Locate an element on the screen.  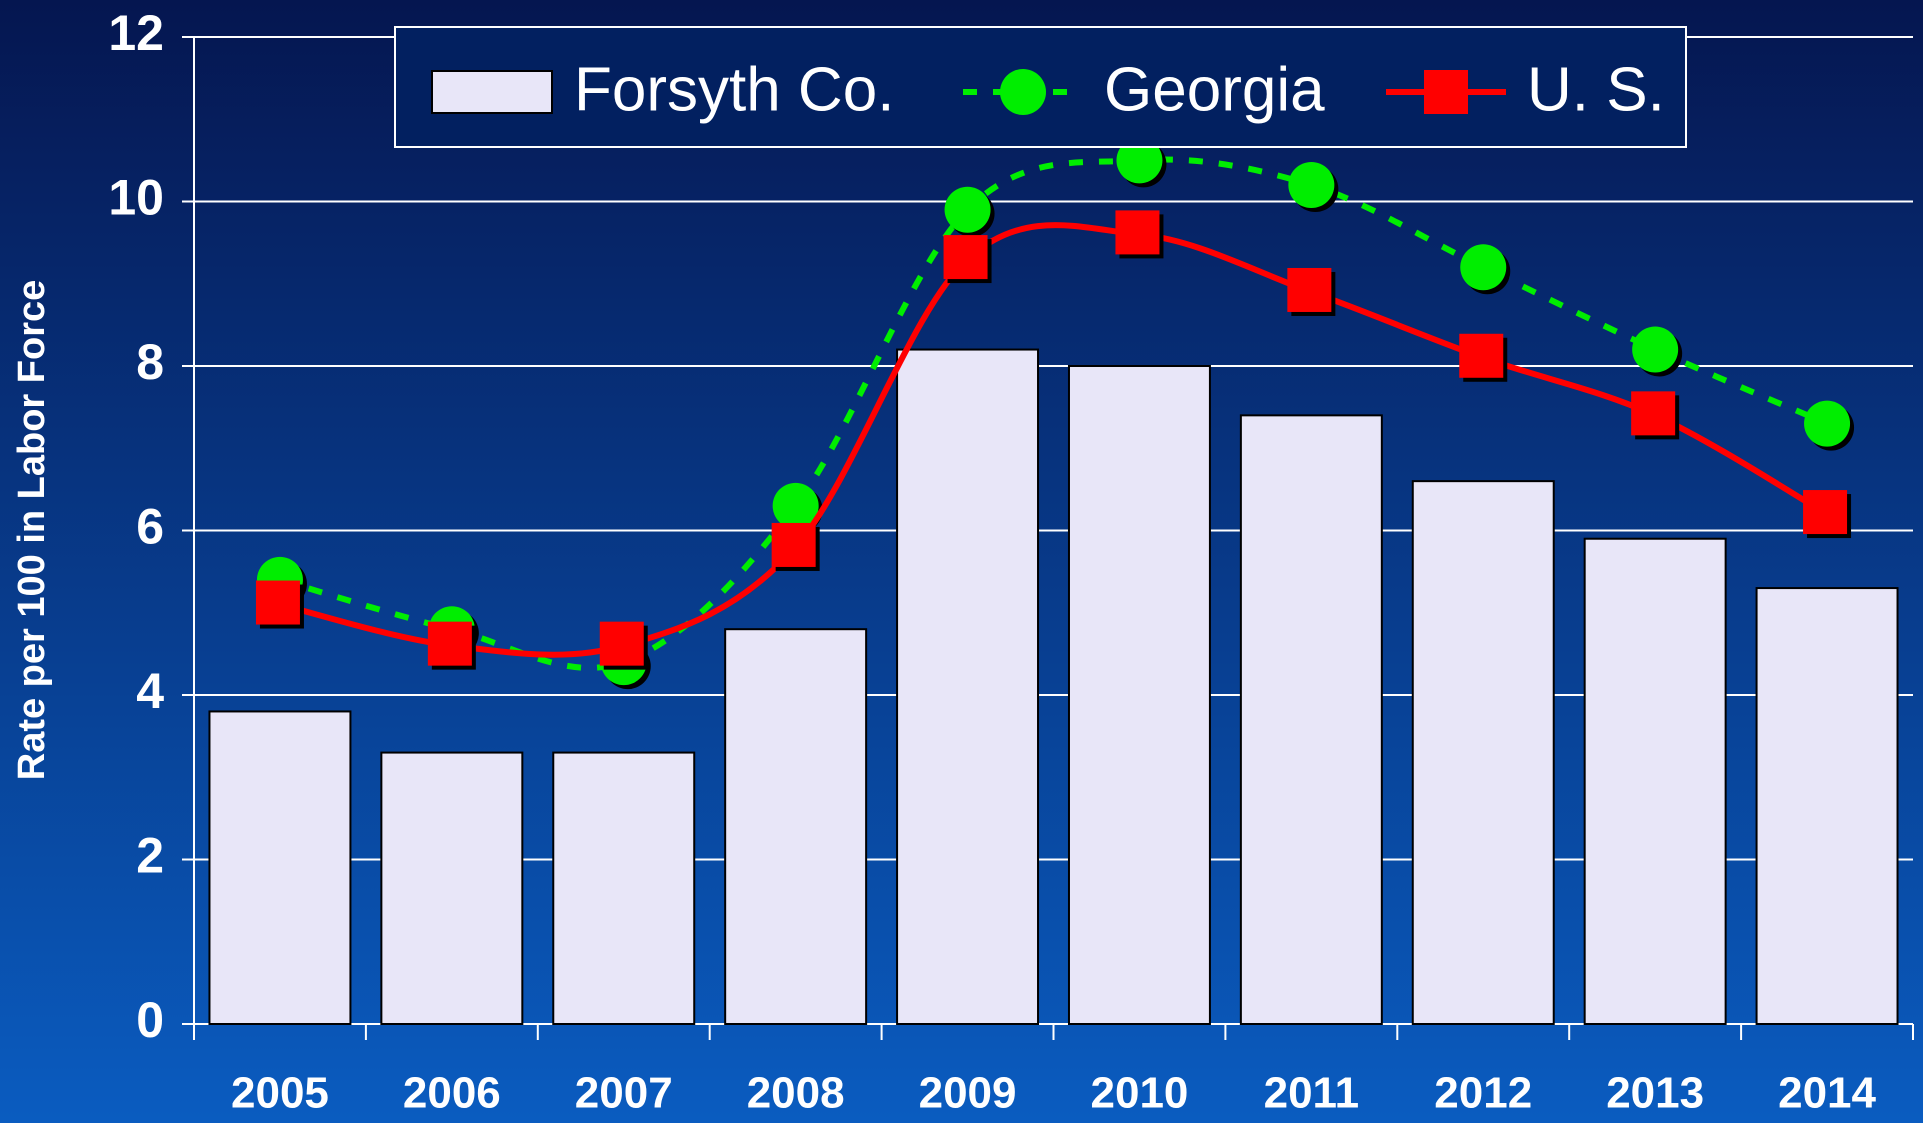
y-tick-label: 4 is located at coordinates (150, 691).